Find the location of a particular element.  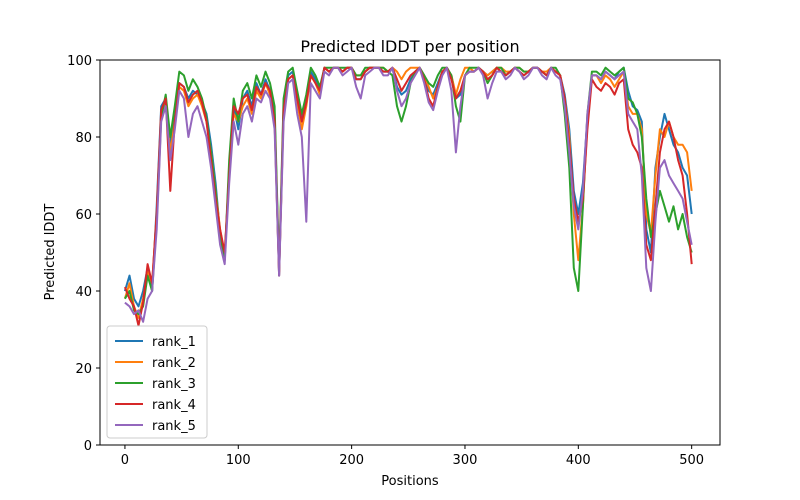

legend-label: rank_1 is located at coordinates (174, 342).